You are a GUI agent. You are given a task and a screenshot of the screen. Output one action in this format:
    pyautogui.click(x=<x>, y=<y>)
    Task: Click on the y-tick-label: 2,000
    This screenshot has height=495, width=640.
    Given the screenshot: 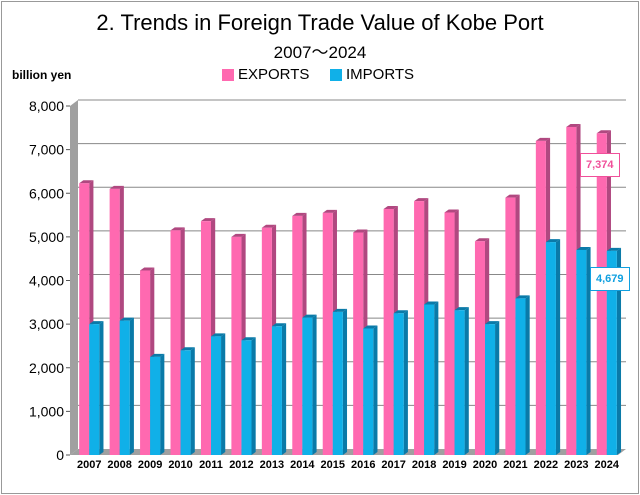 What is the action you would take?
    pyautogui.click(x=46, y=368)
    